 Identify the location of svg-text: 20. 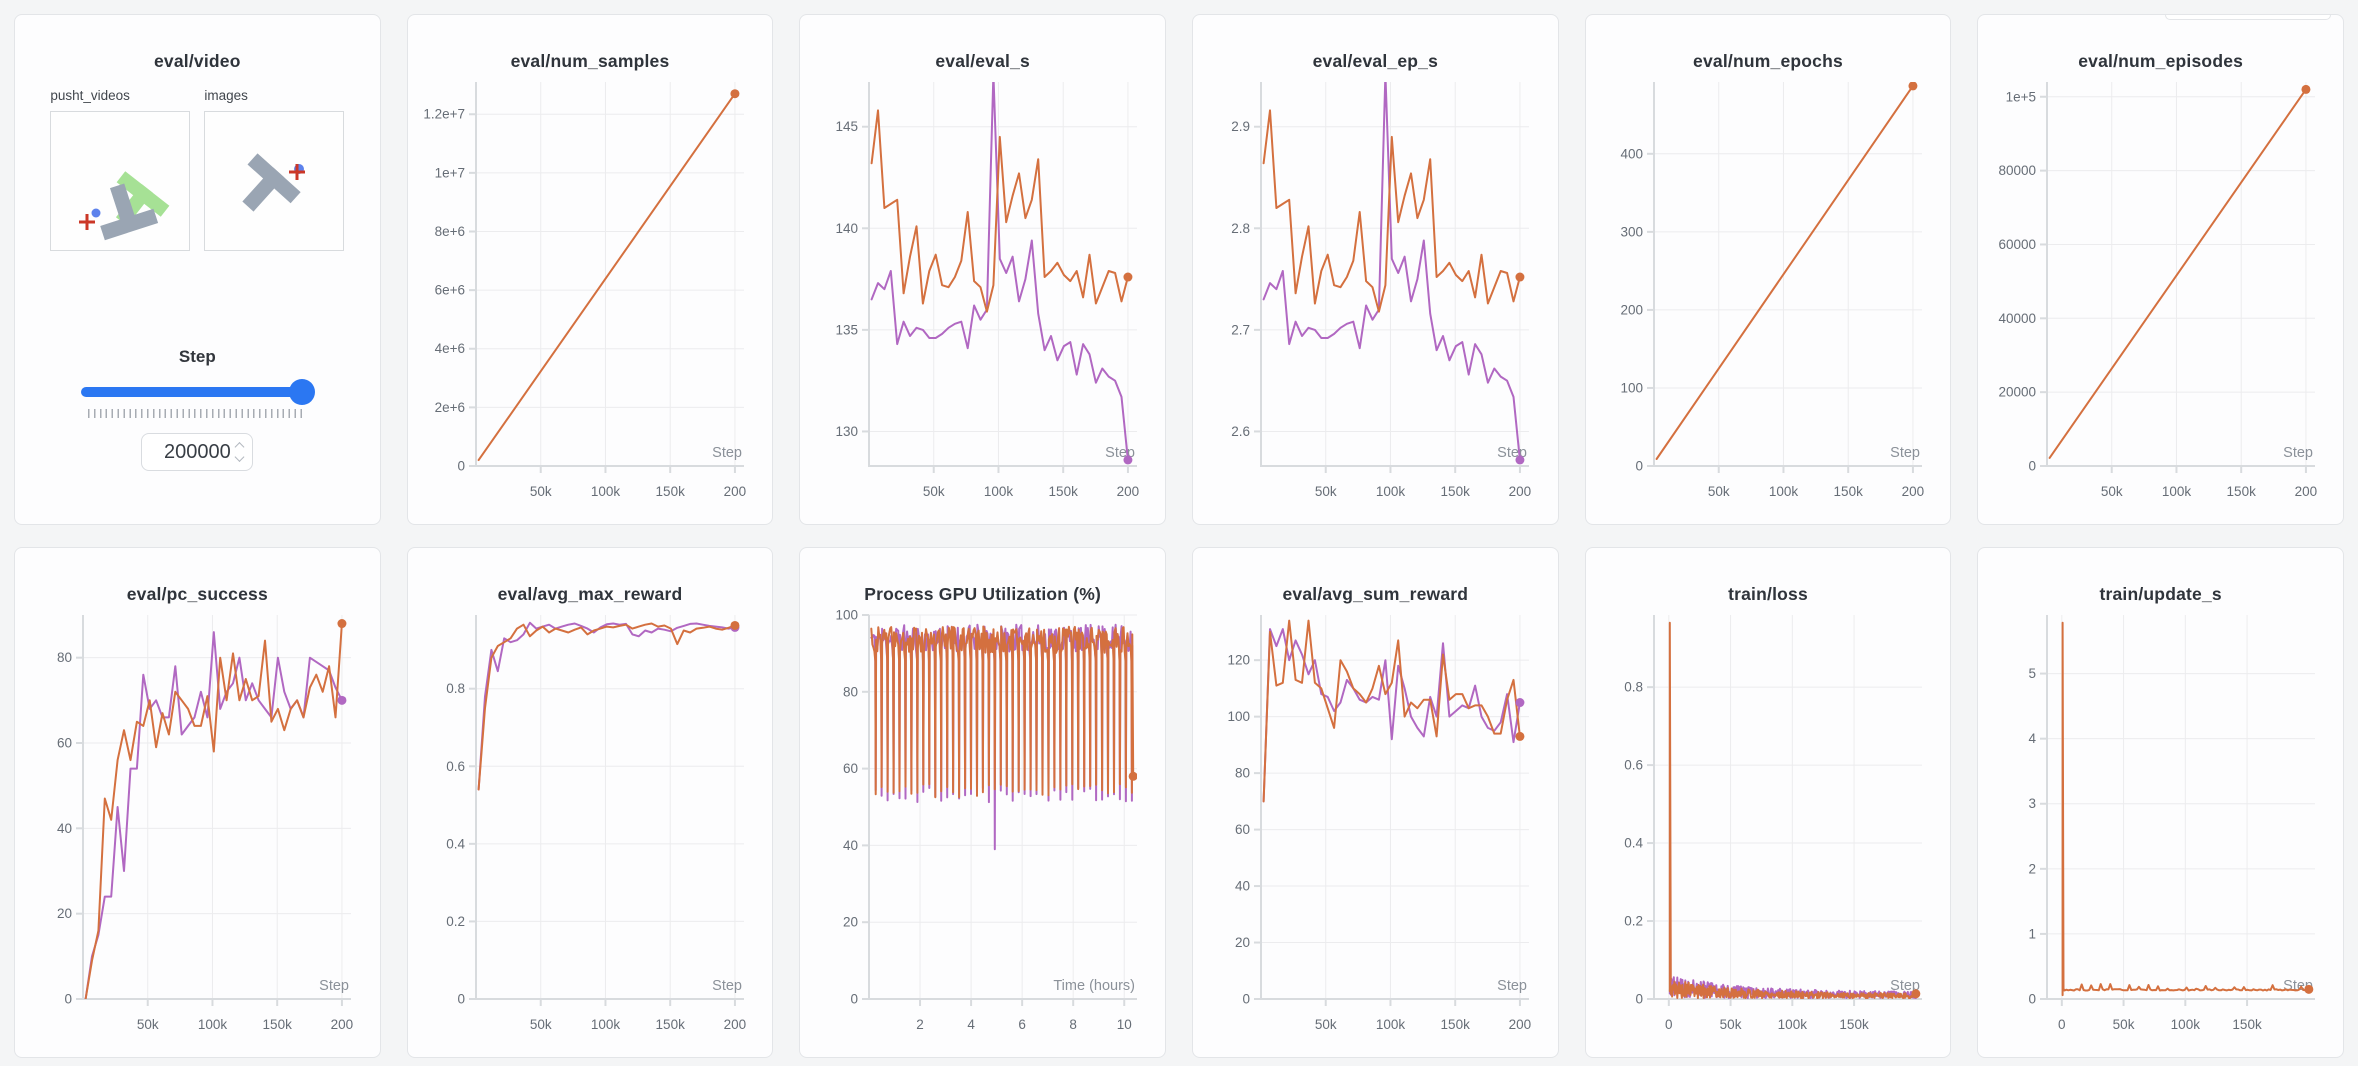
(64, 913).